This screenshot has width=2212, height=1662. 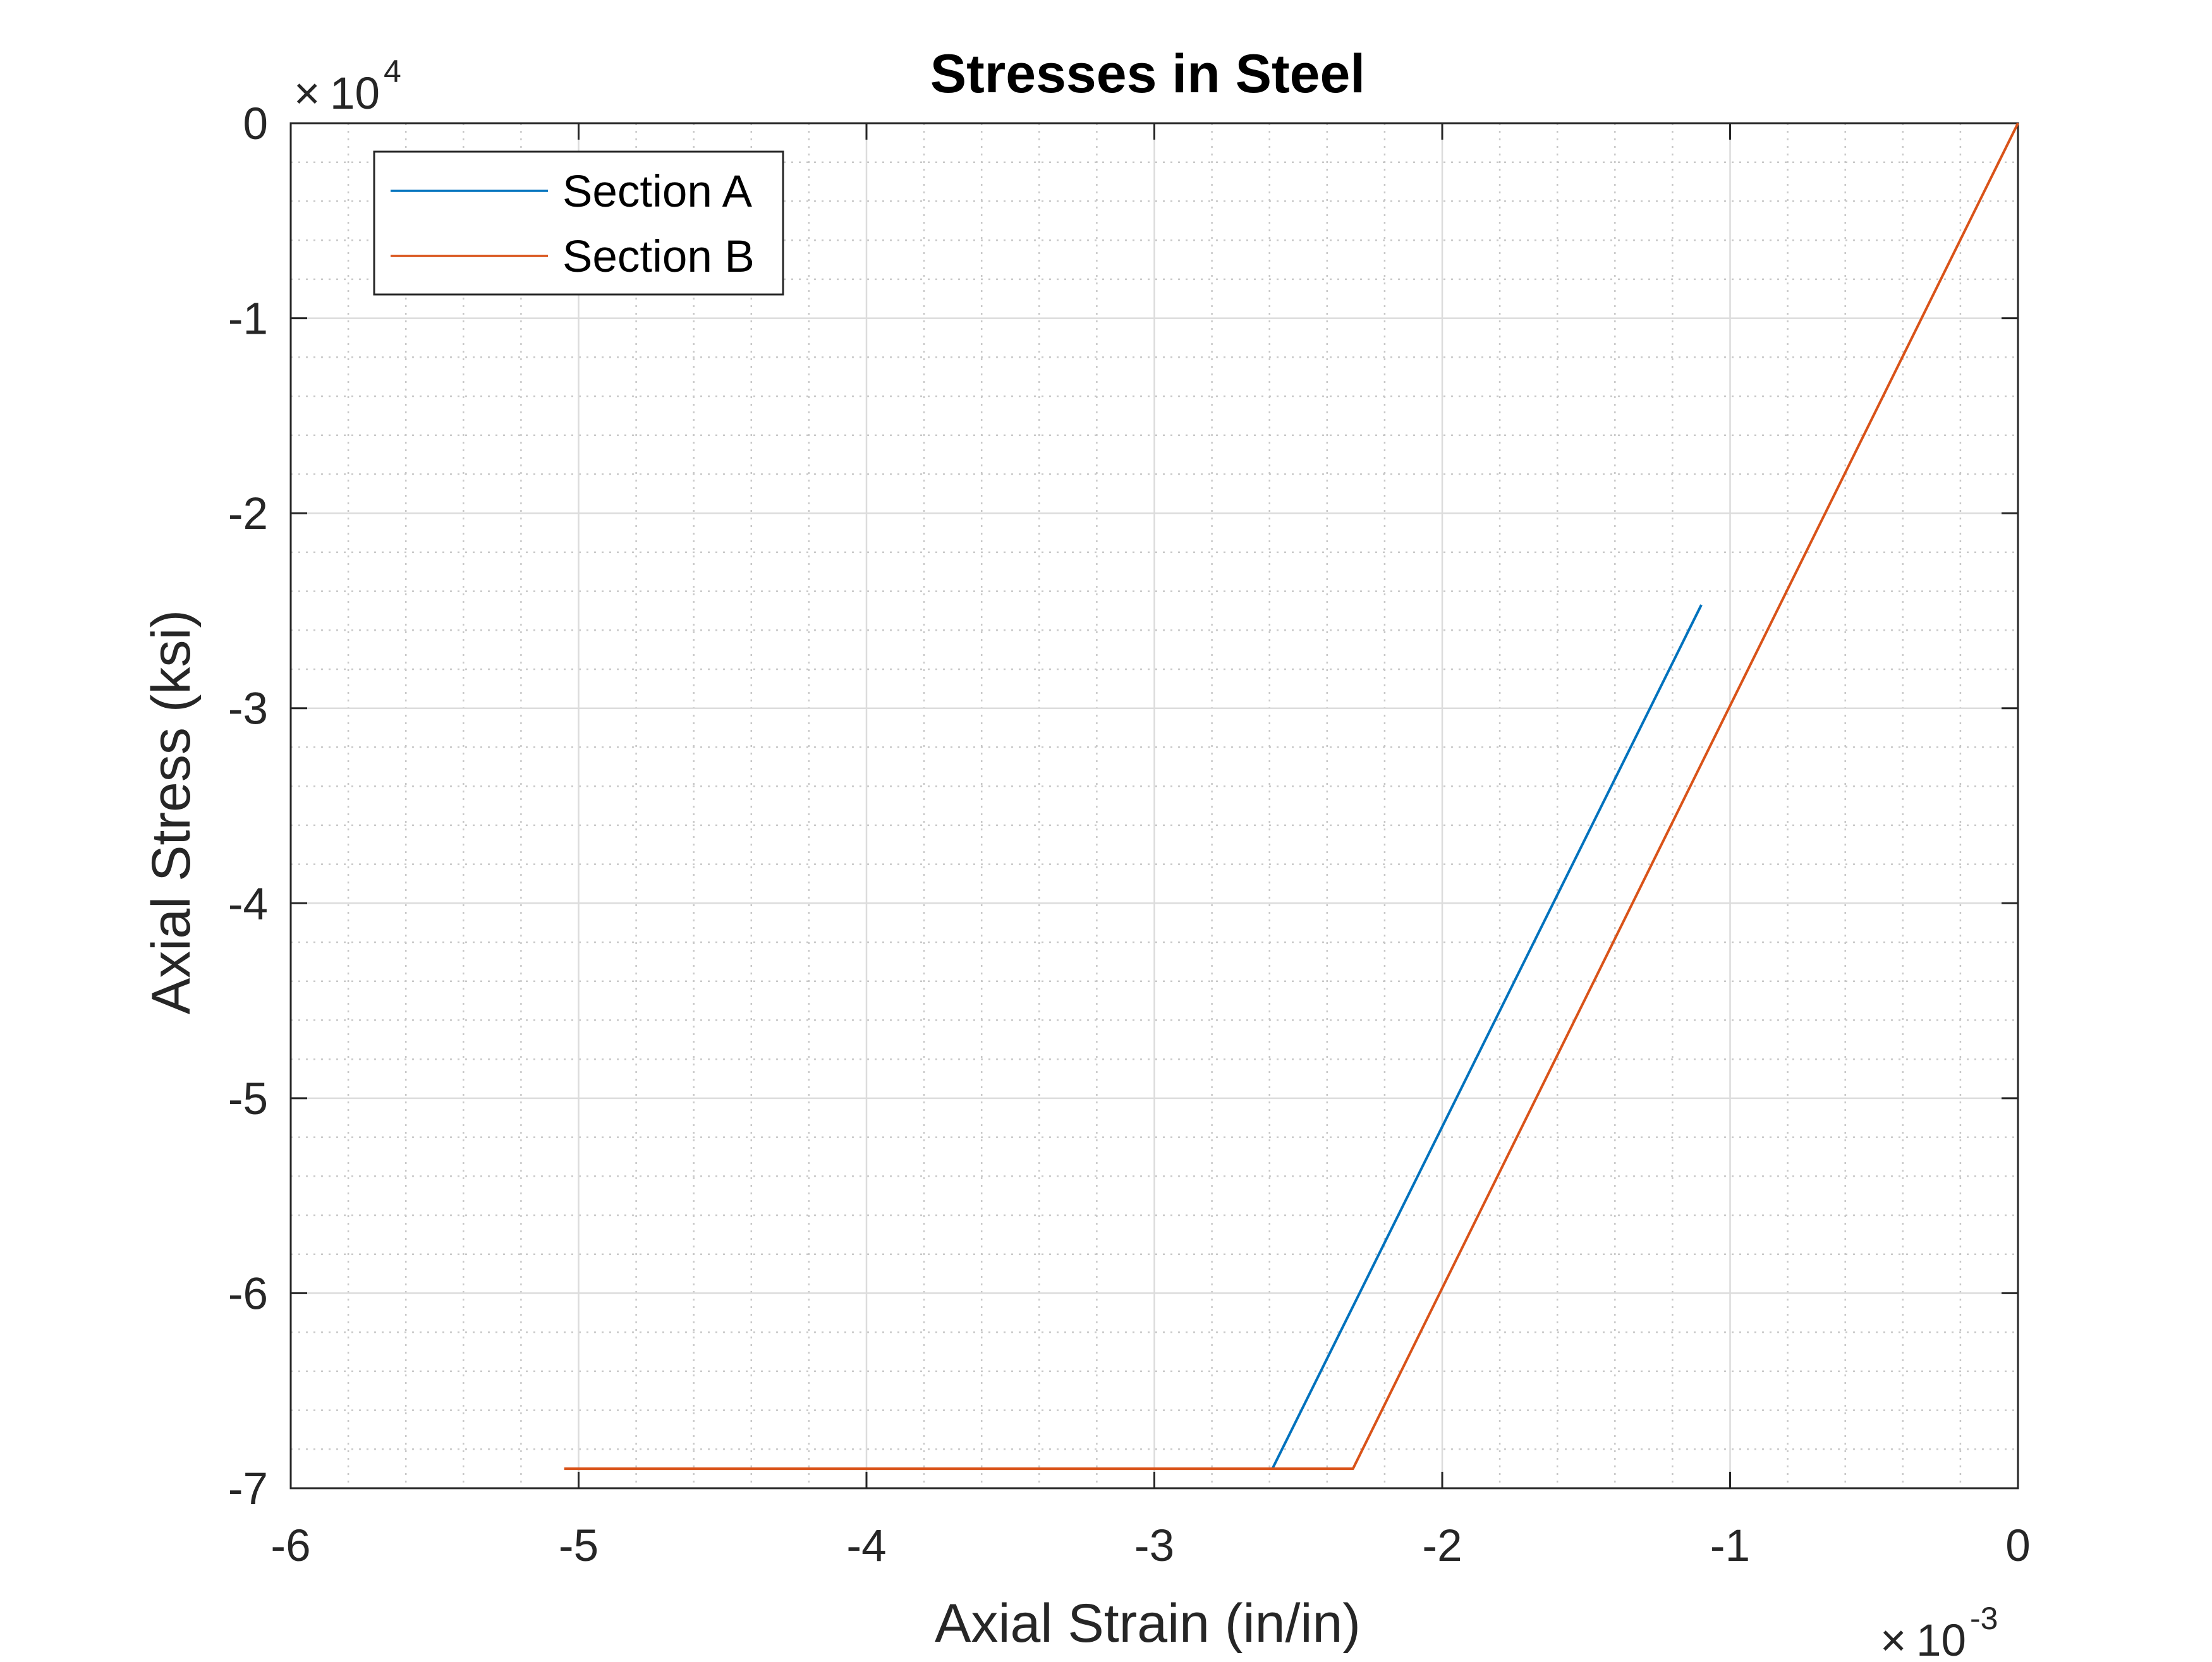 What do you see at coordinates (256, 124) in the screenshot?
I see `y-tick-label: 0` at bounding box center [256, 124].